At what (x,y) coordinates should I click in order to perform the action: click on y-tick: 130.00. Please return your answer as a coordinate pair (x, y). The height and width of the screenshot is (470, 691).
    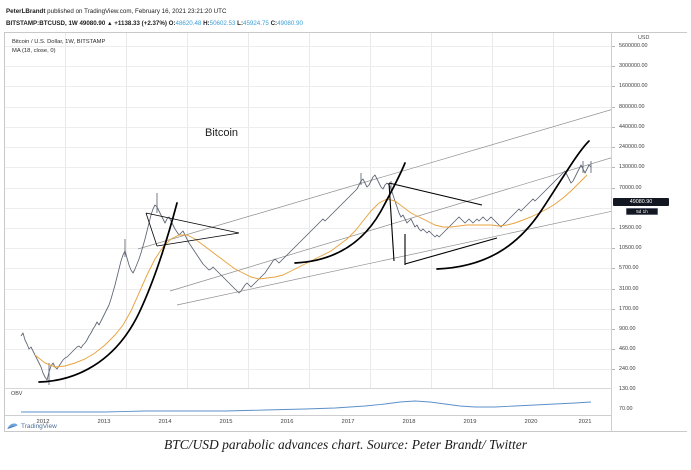
    Looking at the image, I should click on (627, 389).